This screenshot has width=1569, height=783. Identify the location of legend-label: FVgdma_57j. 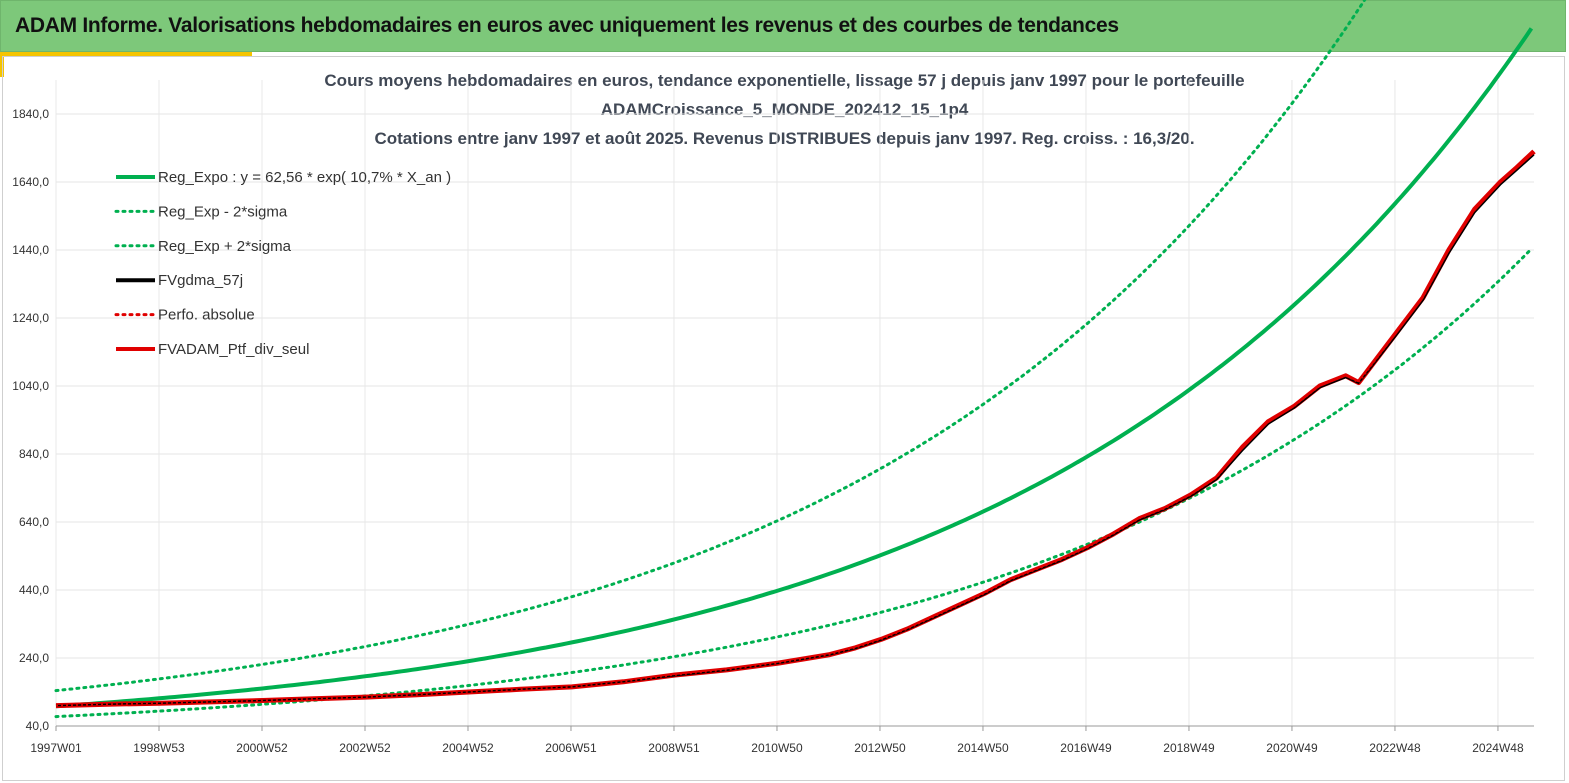
(200, 280).